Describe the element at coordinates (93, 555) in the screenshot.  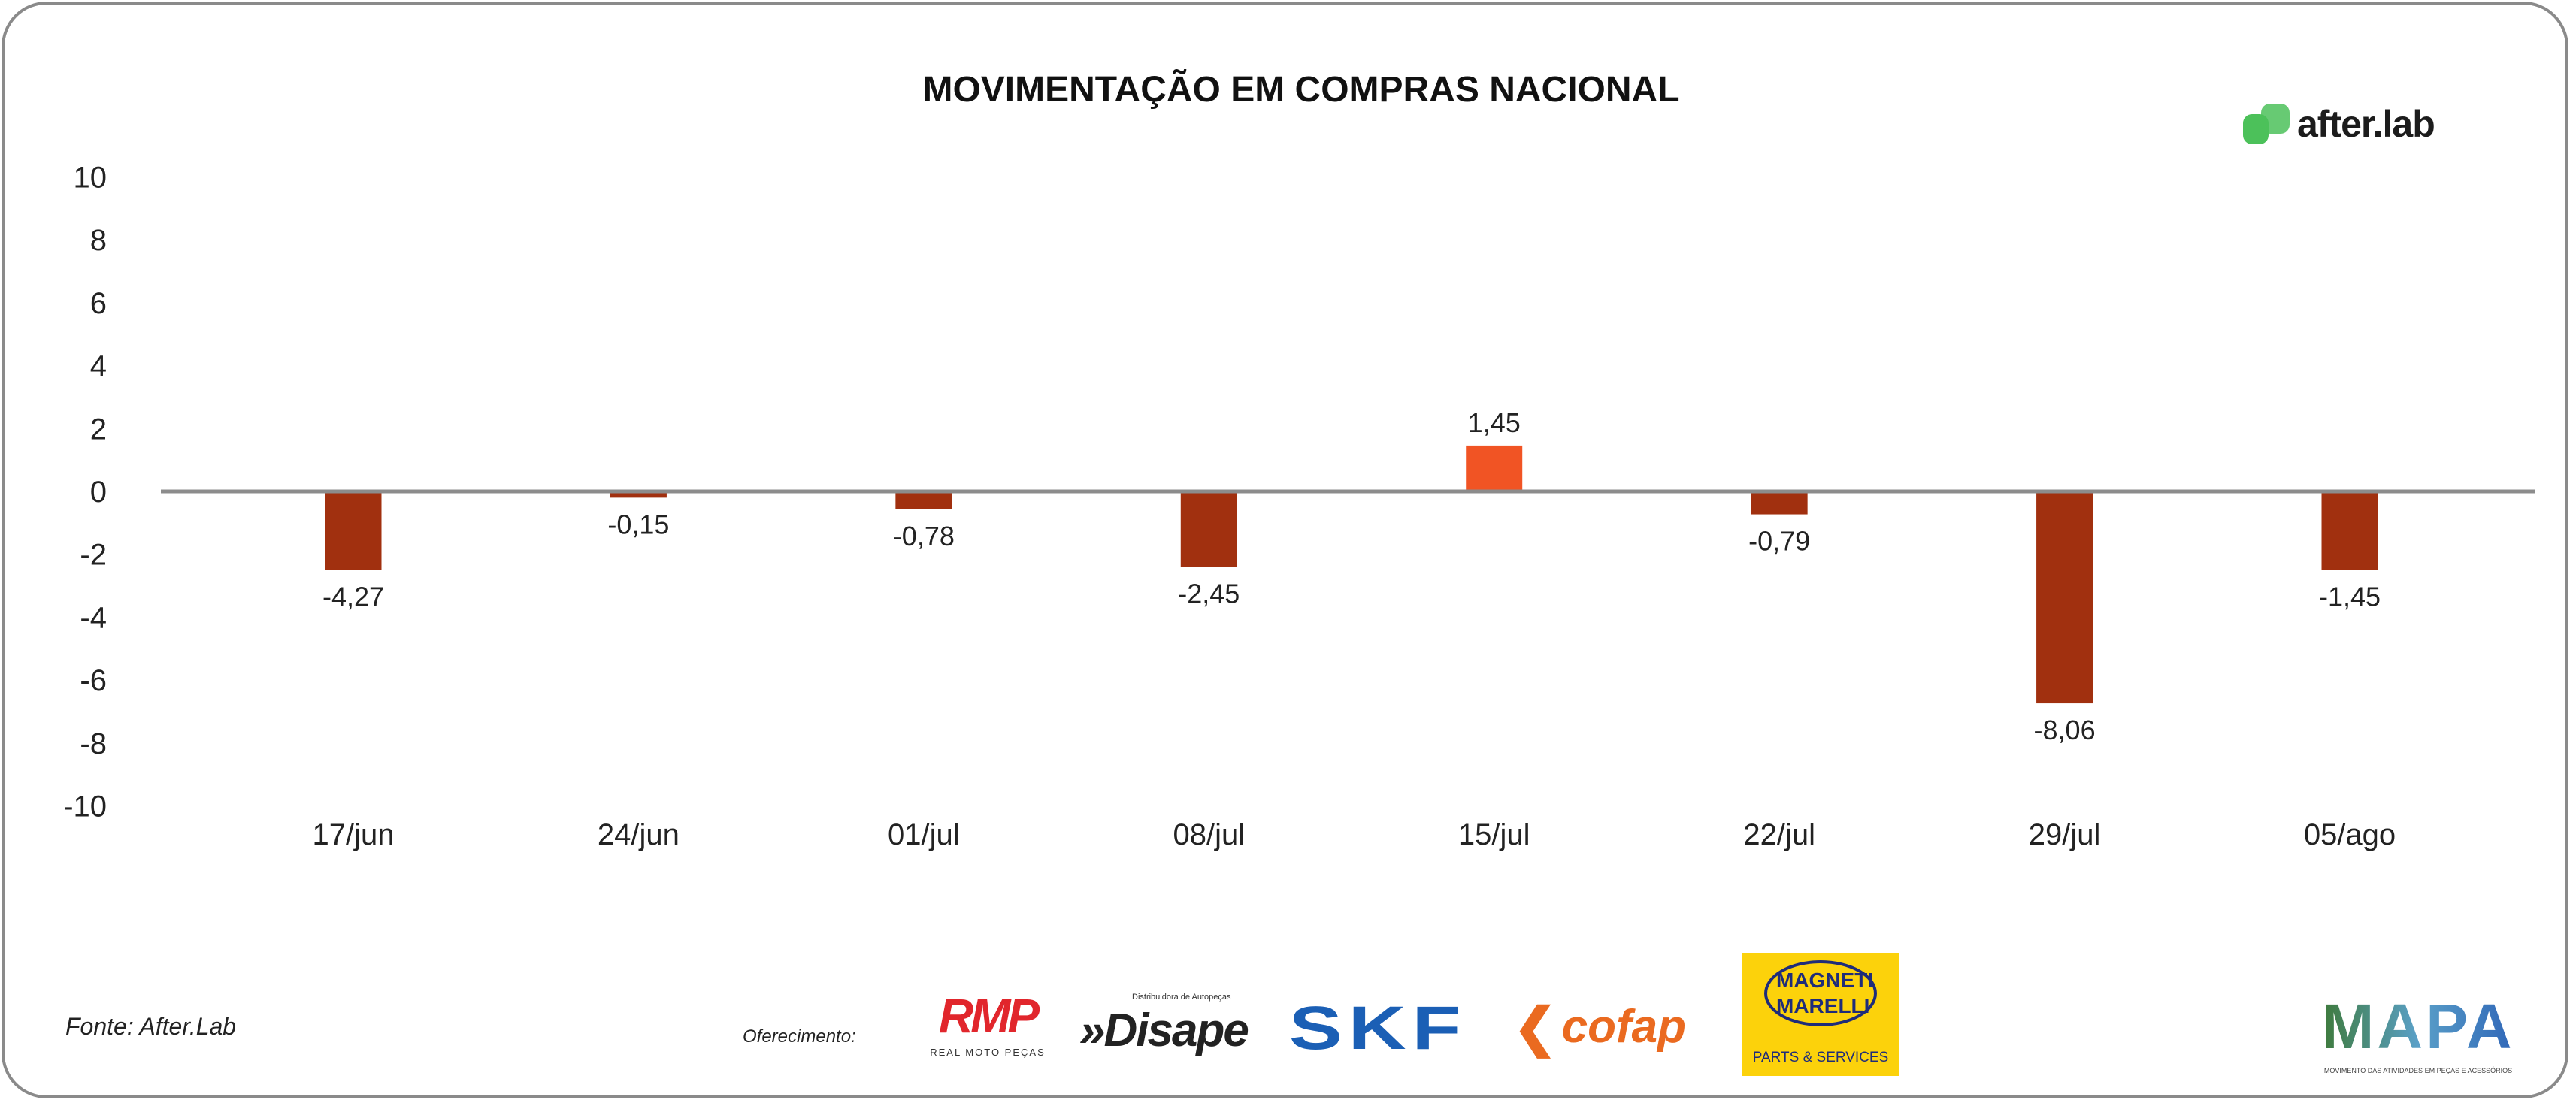
I see `y-tick-label: -2` at that location.